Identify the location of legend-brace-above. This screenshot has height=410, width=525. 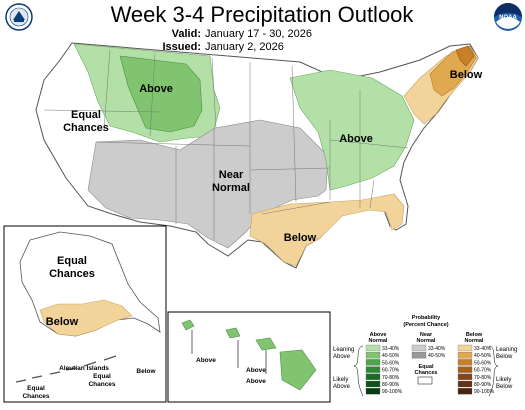
(358, 371).